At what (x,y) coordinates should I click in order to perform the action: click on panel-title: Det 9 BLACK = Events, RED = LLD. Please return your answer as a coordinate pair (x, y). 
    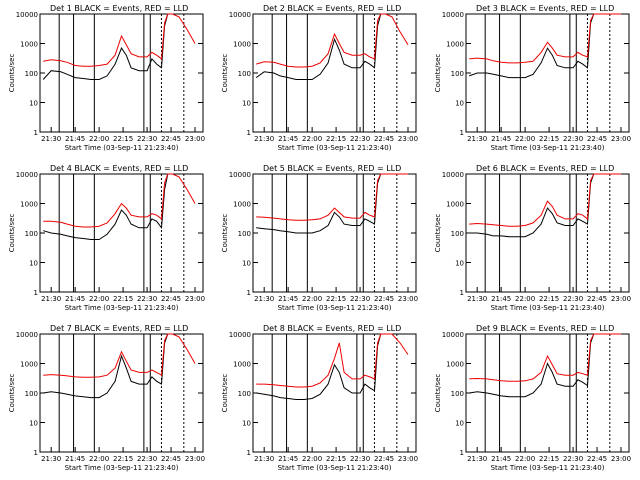
    Looking at the image, I should click on (545, 328).